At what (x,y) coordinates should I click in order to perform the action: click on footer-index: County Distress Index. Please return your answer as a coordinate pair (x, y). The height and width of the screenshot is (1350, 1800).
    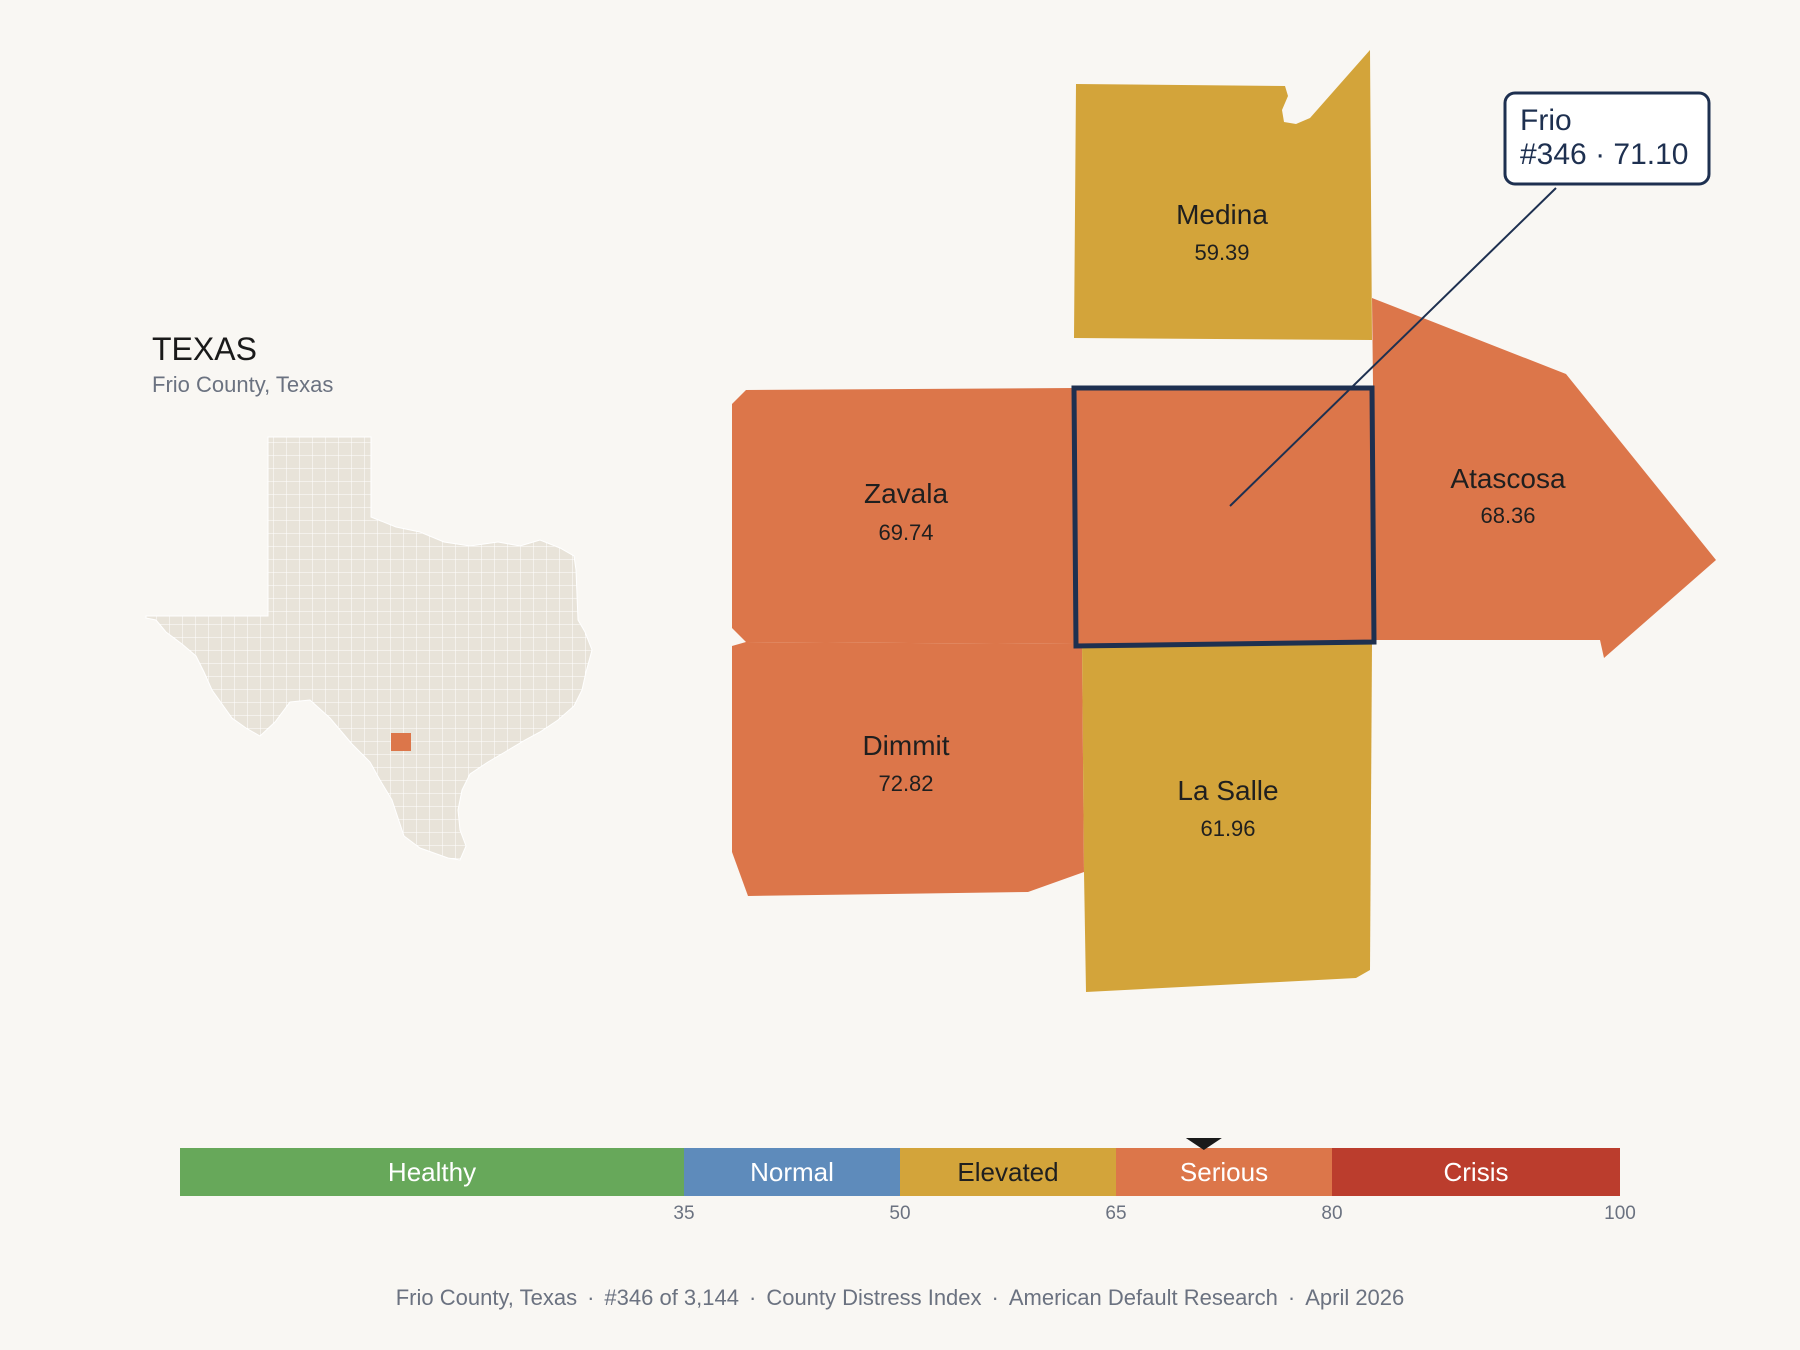
    Looking at the image, I should click on (874, 1297).